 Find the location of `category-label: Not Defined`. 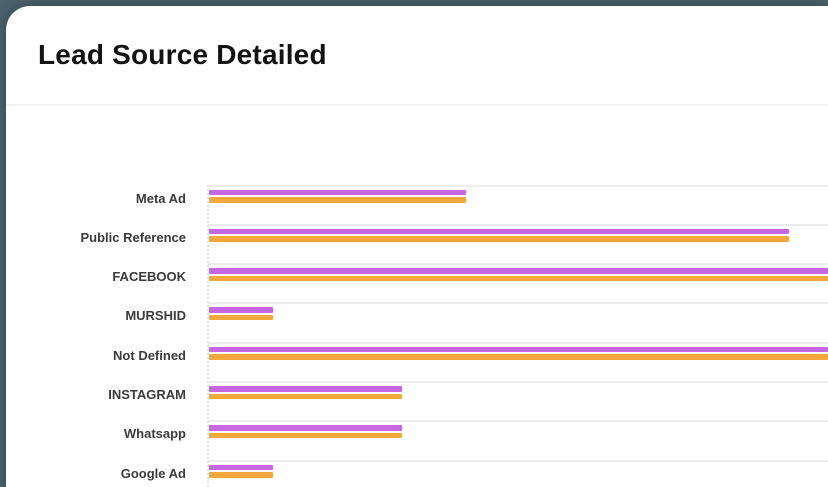

category-label: Not Defined is located at coordinates (149, 355).